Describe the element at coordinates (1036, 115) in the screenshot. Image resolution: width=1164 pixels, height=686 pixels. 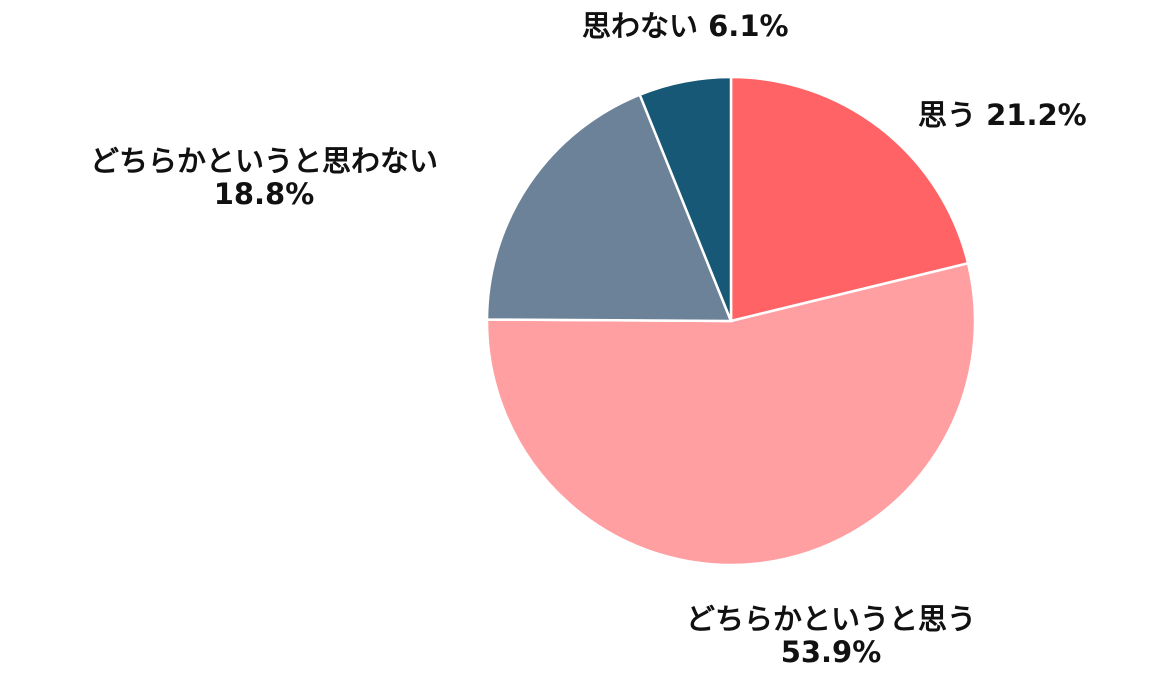
I see `slice-percent: 21.2%` at that location.